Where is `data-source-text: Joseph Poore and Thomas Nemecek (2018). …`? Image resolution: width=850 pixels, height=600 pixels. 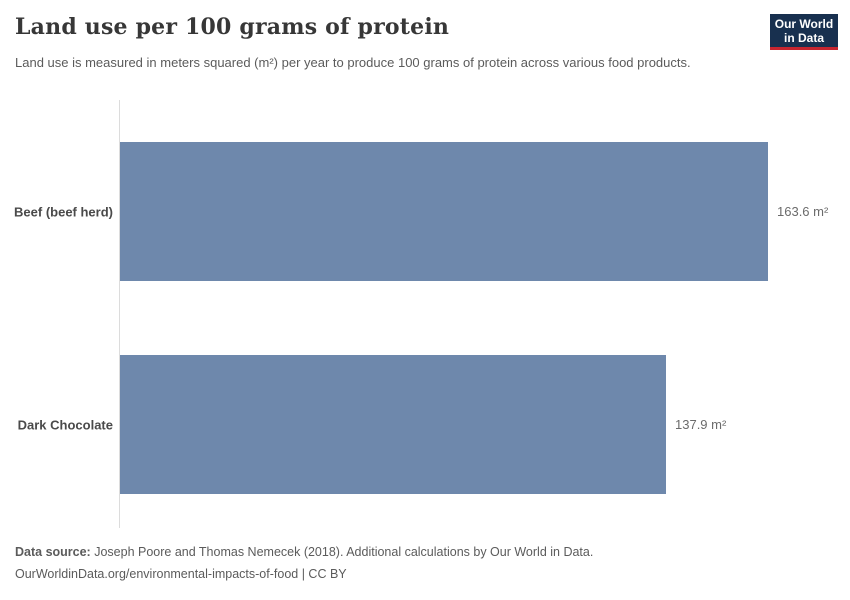
data-source-text: Joseph Poore and Thomas Nemecek (2018). … is located at coordinates (342, 552).